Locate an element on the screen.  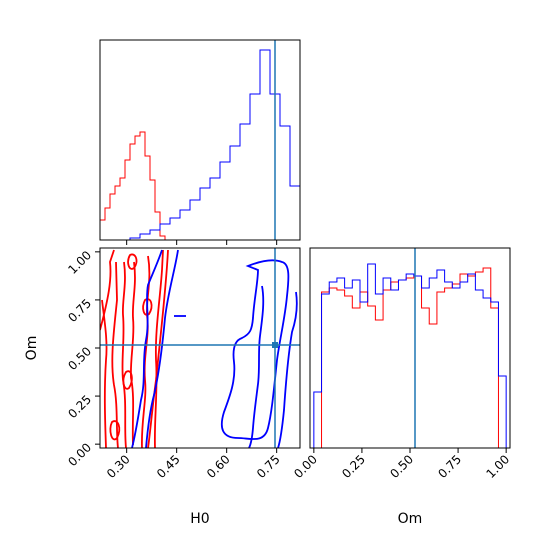
Om-vs-H0-ytick-label-3: 0.75 is located at coordinates (79, 310).